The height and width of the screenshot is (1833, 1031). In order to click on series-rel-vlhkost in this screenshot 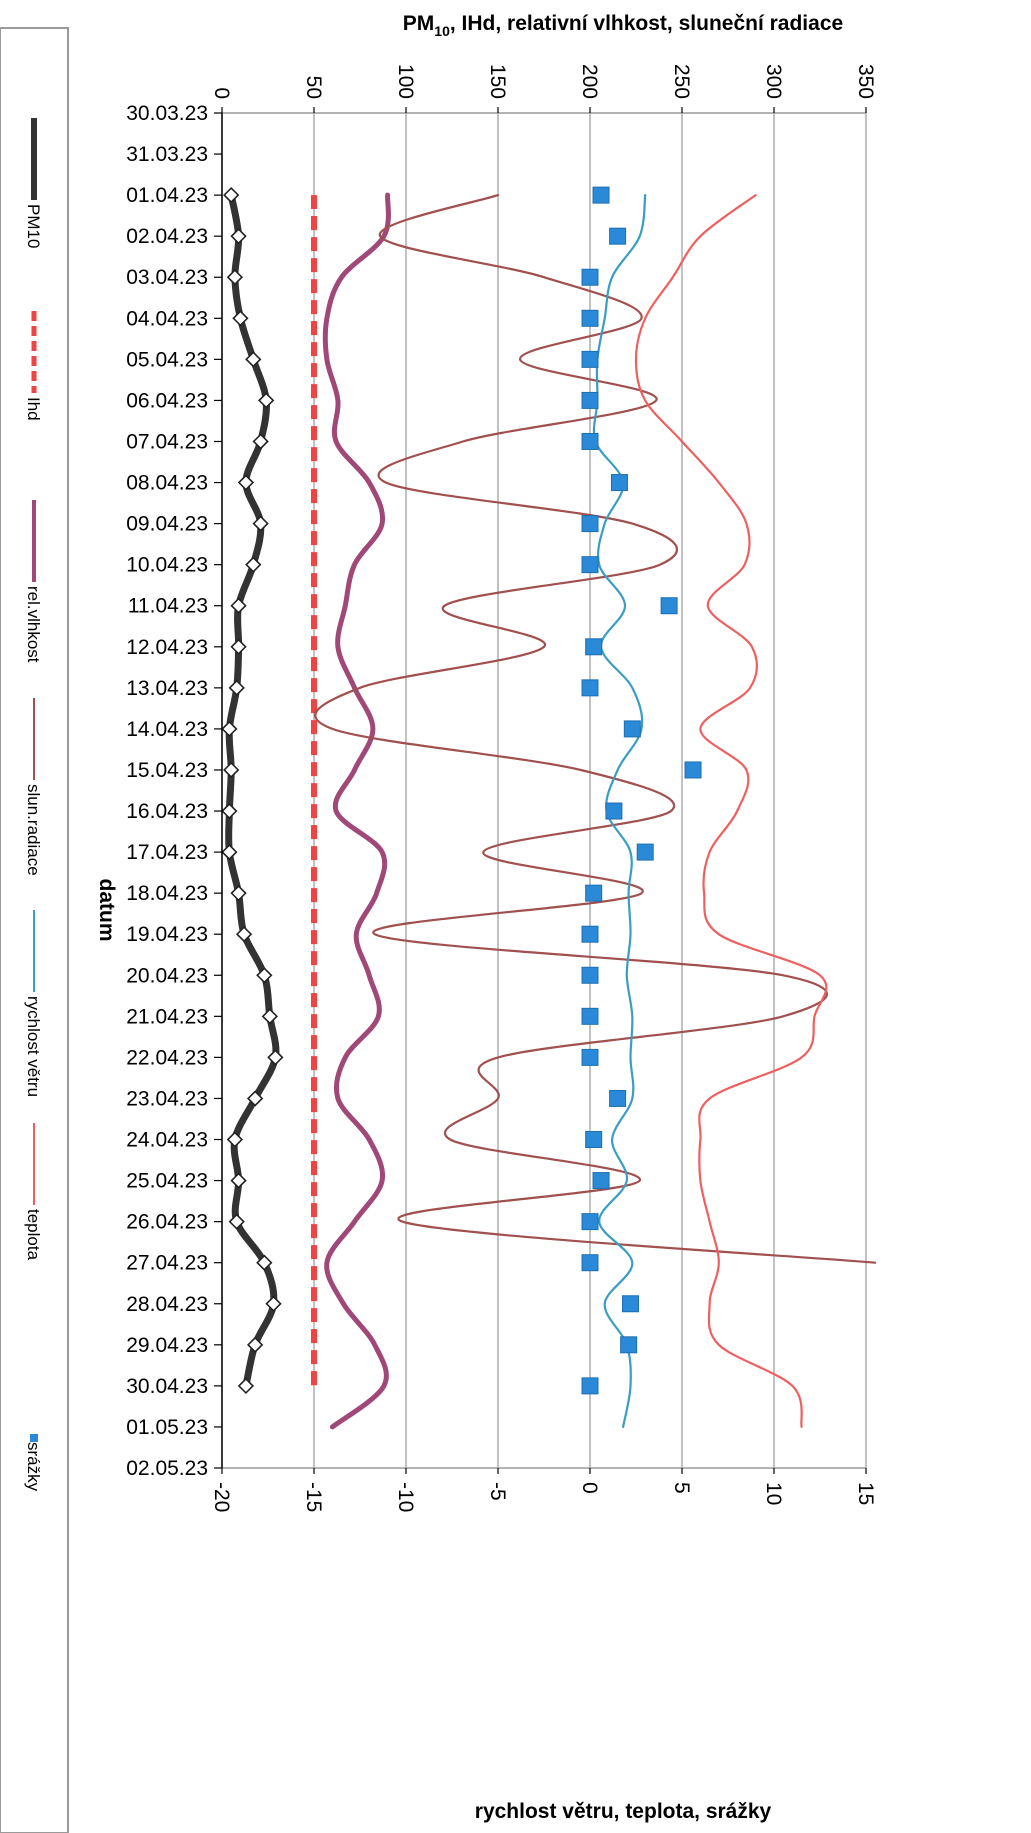, I will do `click(356, 811)`.